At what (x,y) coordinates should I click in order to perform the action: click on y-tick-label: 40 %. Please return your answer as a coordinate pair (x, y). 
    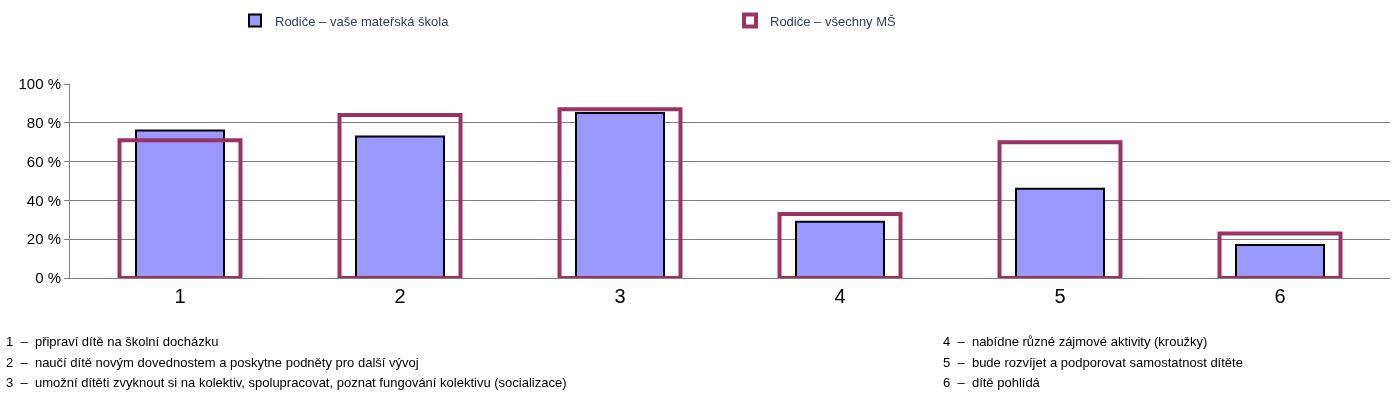
    Looking at the image, I should click on (43, 200).